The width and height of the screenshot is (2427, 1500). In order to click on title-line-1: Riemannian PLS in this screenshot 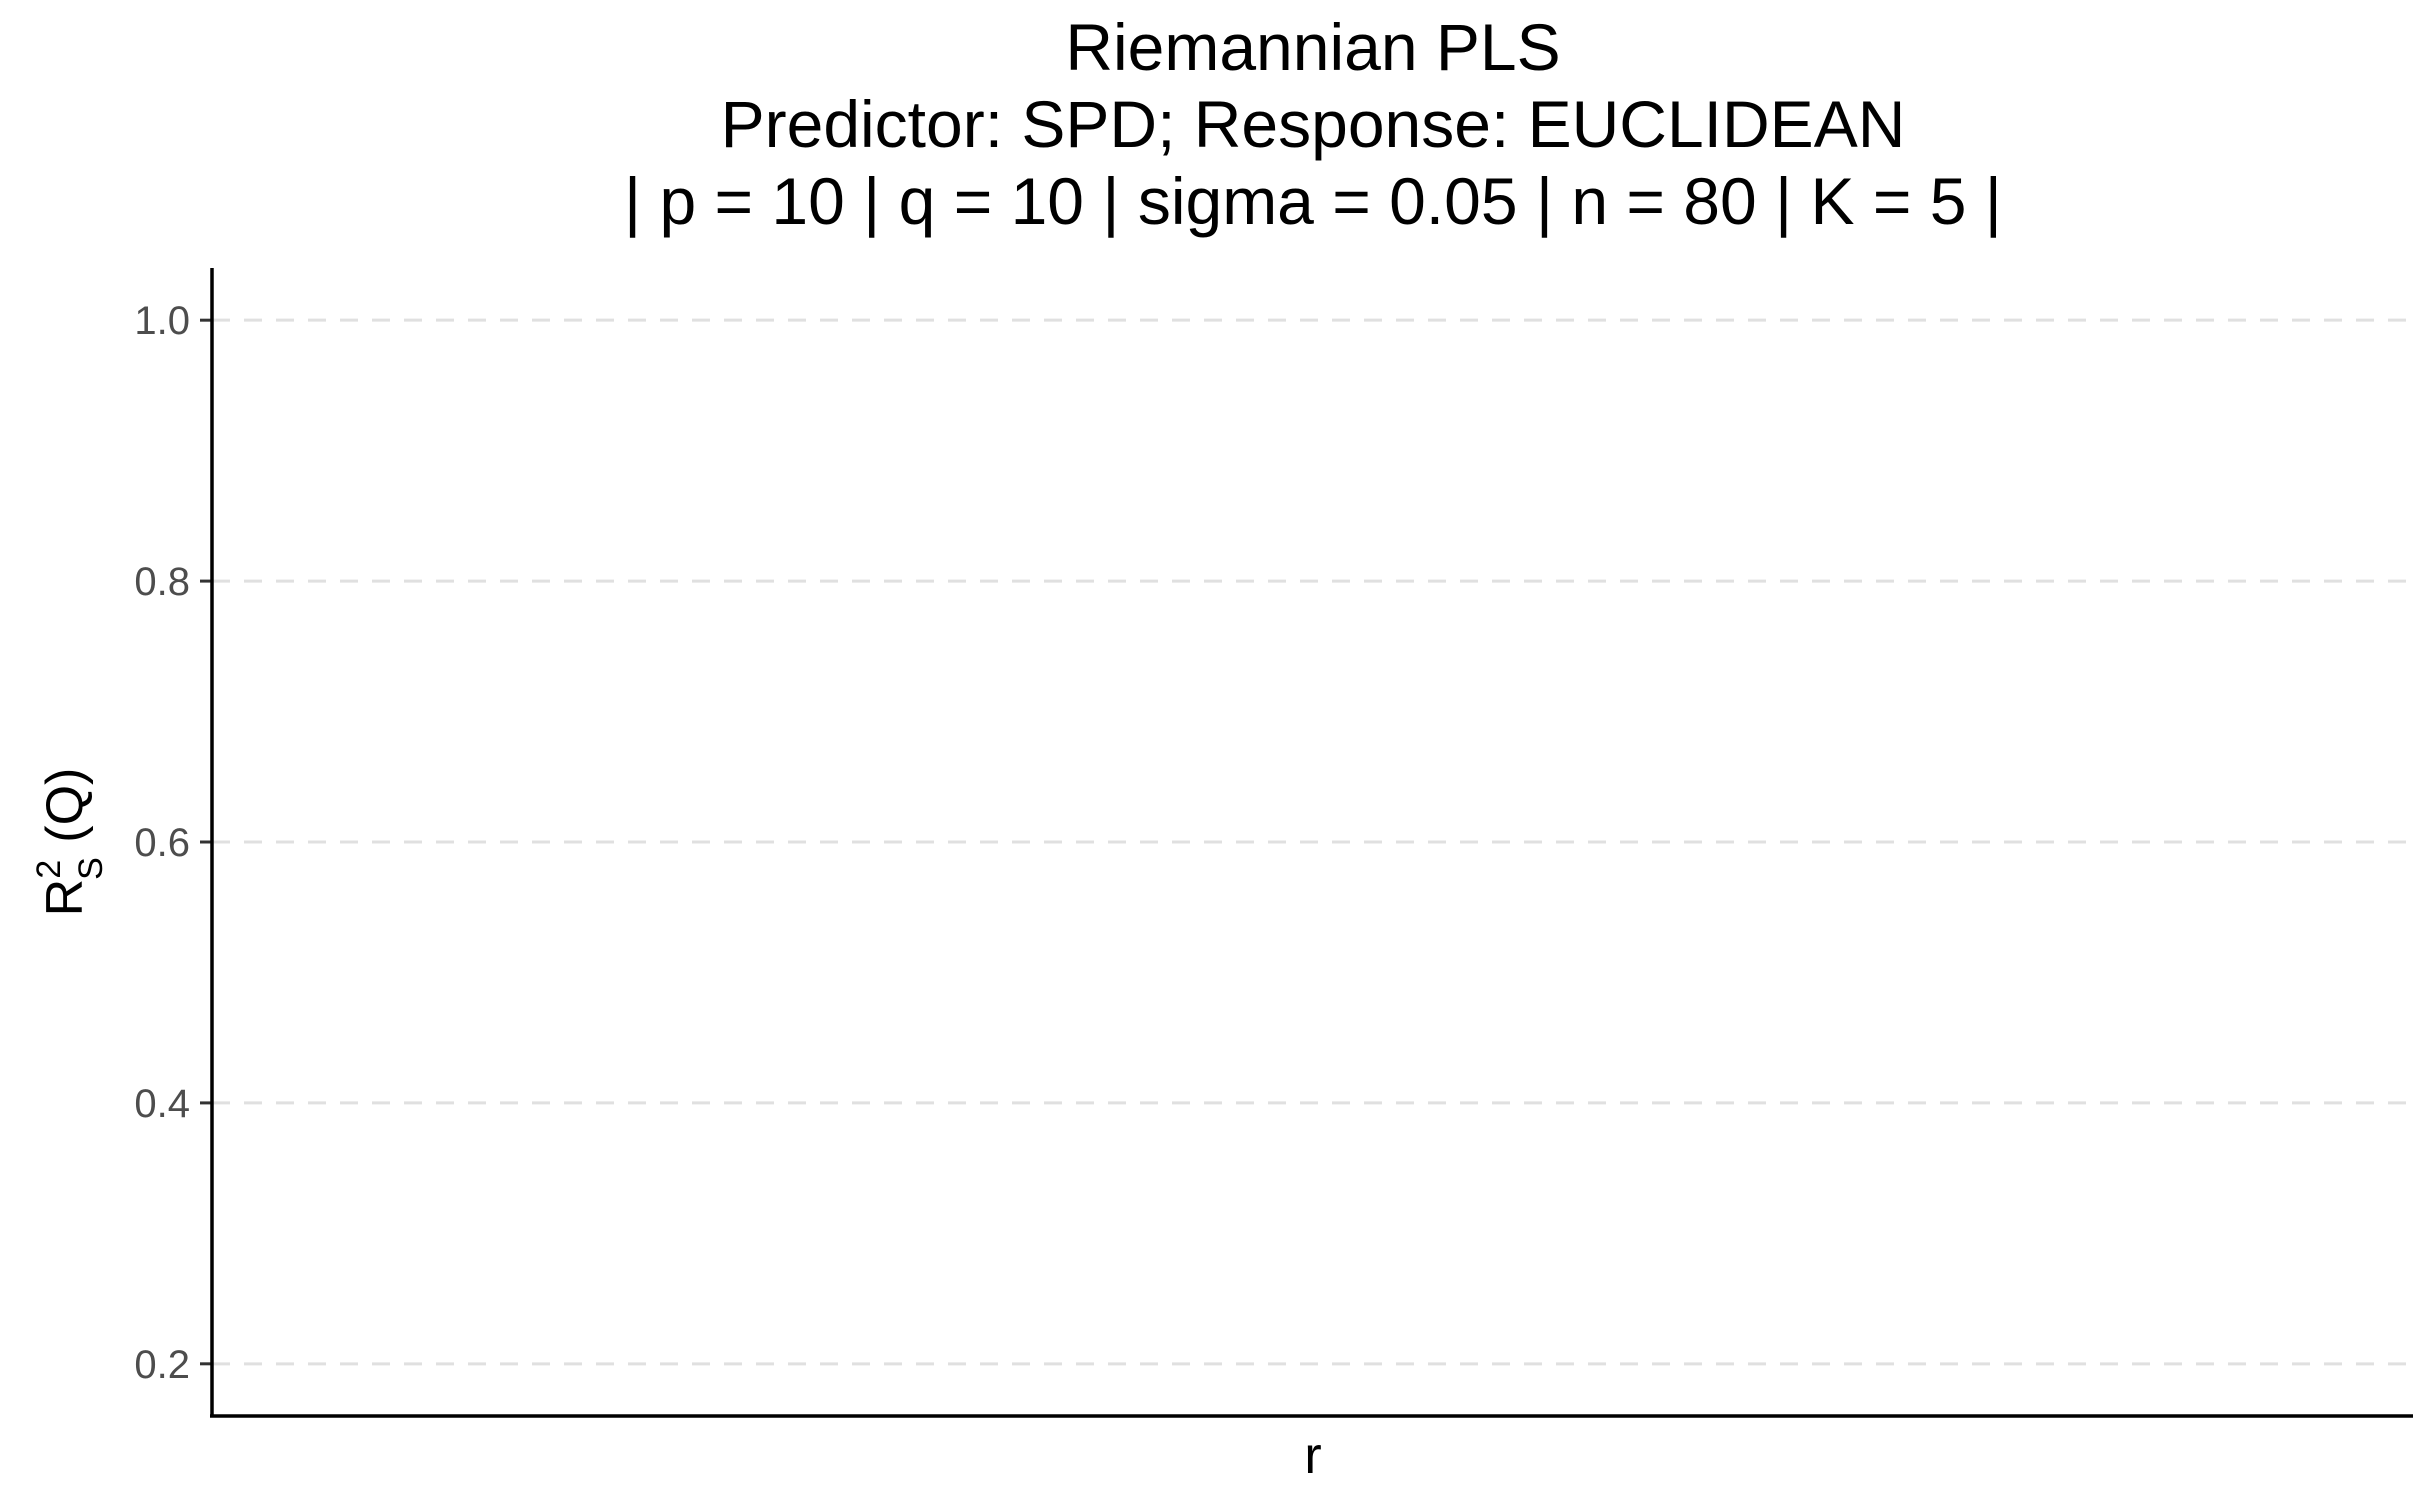, I will do `click(1312, 47)`.